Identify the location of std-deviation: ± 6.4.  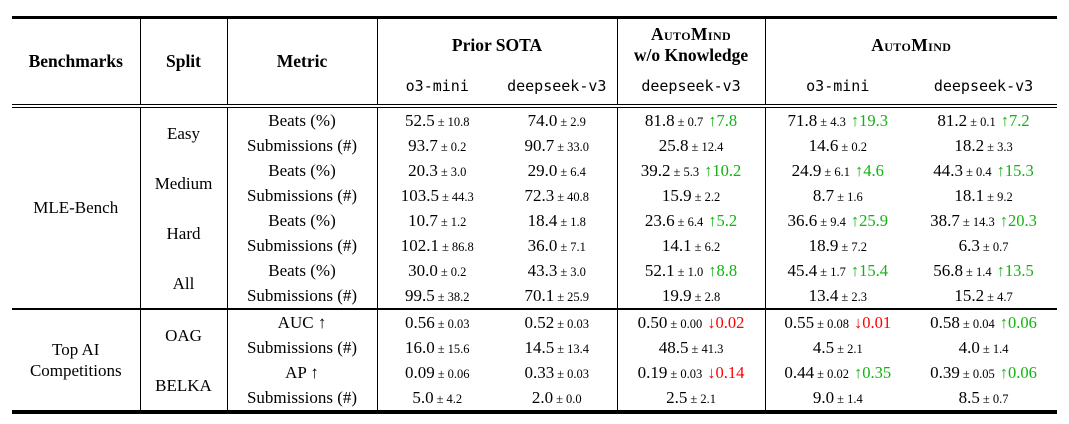
(690, 221).